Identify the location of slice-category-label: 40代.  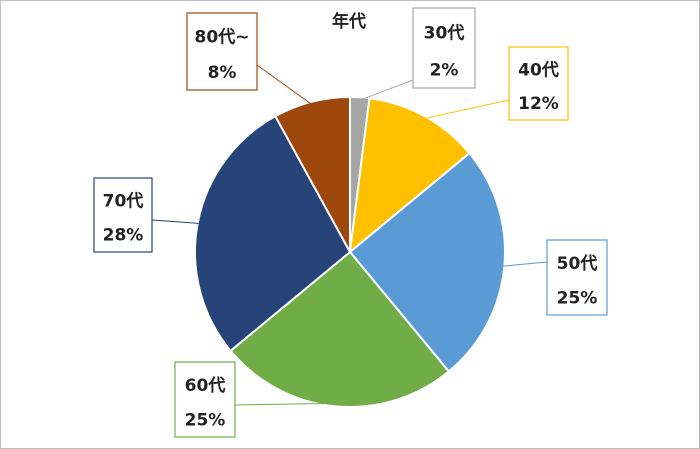
(538, 69).